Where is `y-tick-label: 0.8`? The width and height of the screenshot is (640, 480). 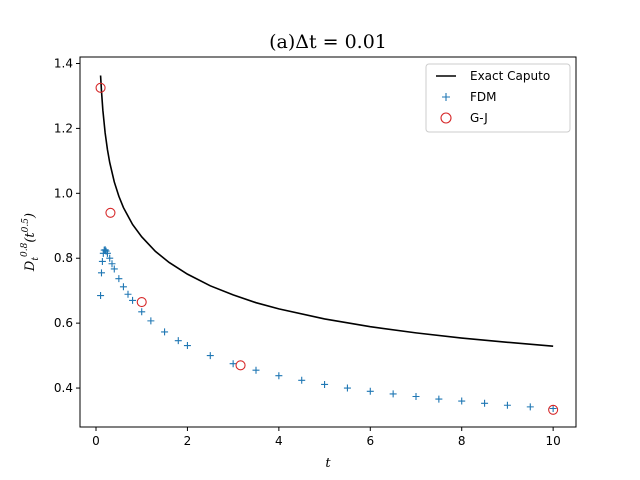 y-tick-label: 0.8 is located at coordinates (63, 258).